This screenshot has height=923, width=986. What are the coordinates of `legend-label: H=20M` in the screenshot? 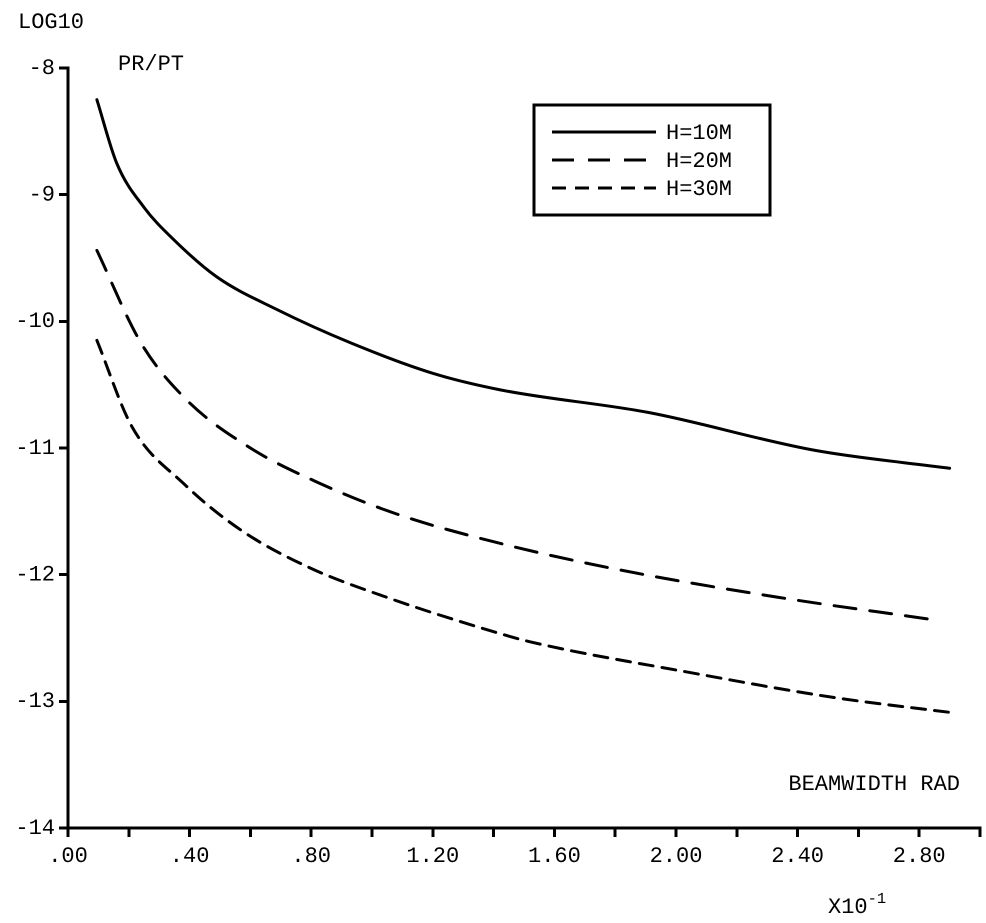 It's located at (699, 161).